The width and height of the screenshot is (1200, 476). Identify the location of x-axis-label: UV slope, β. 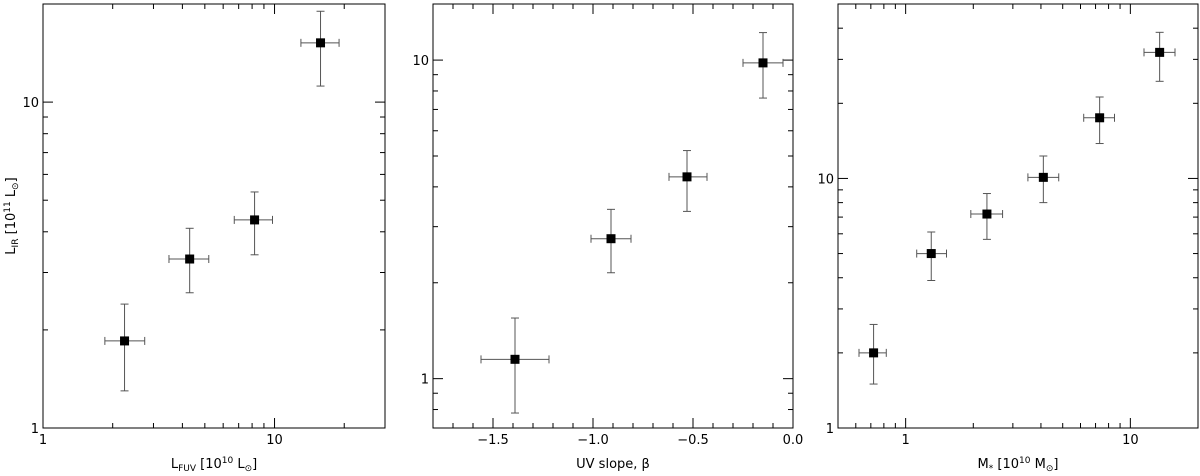
(613, 464).